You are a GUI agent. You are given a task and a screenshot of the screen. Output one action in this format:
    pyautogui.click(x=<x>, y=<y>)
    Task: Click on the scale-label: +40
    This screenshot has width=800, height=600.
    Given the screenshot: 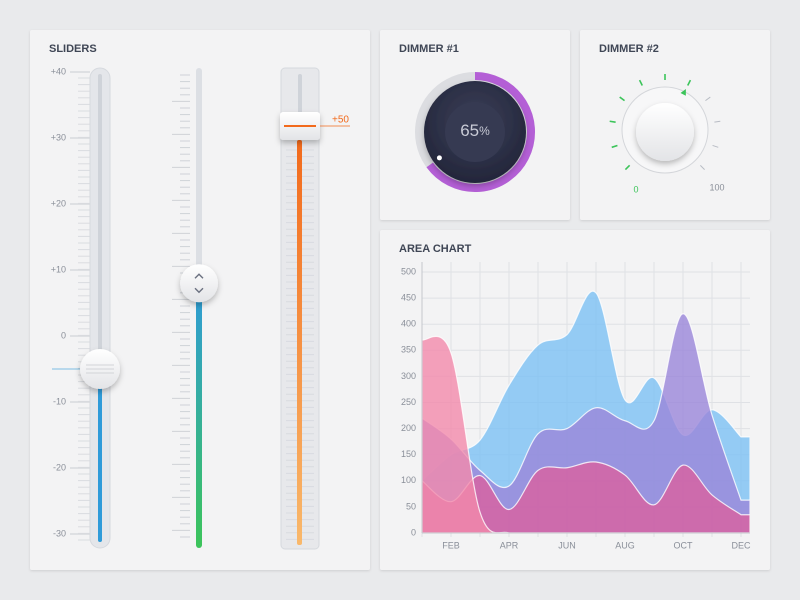 What is the action you would take?
    pyautogui.click(x=58, y=71)
    